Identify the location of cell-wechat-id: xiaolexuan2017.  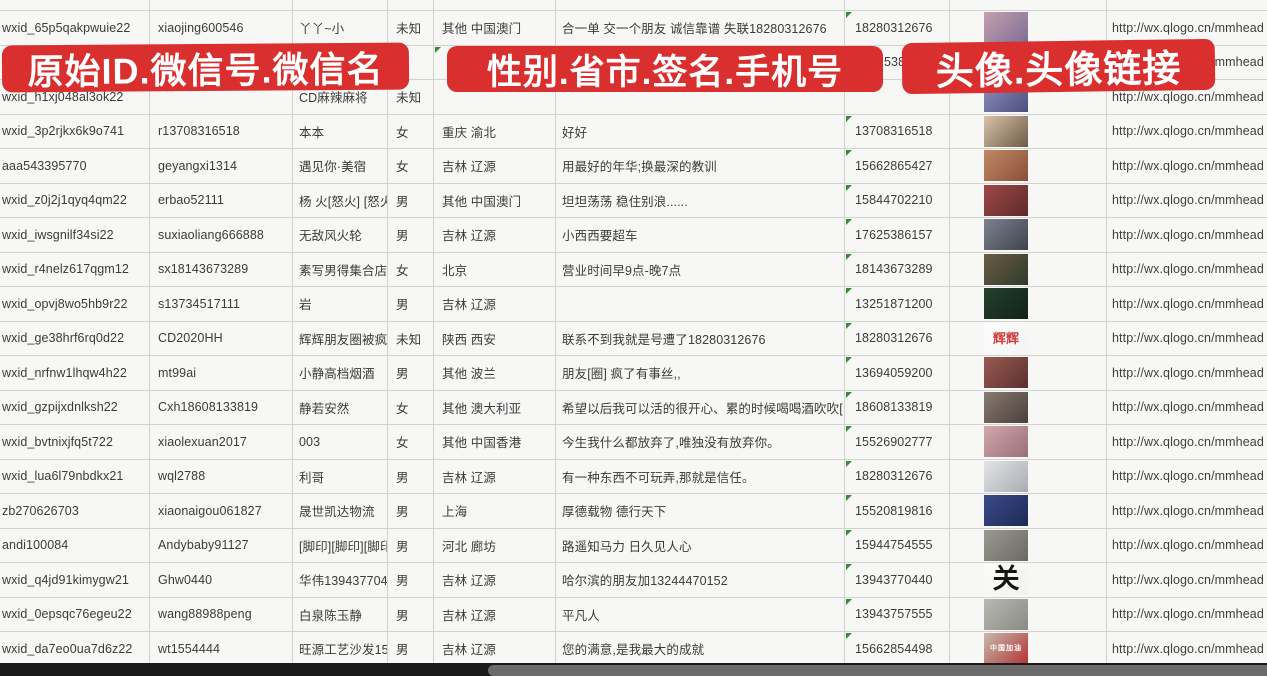
(221, 442).